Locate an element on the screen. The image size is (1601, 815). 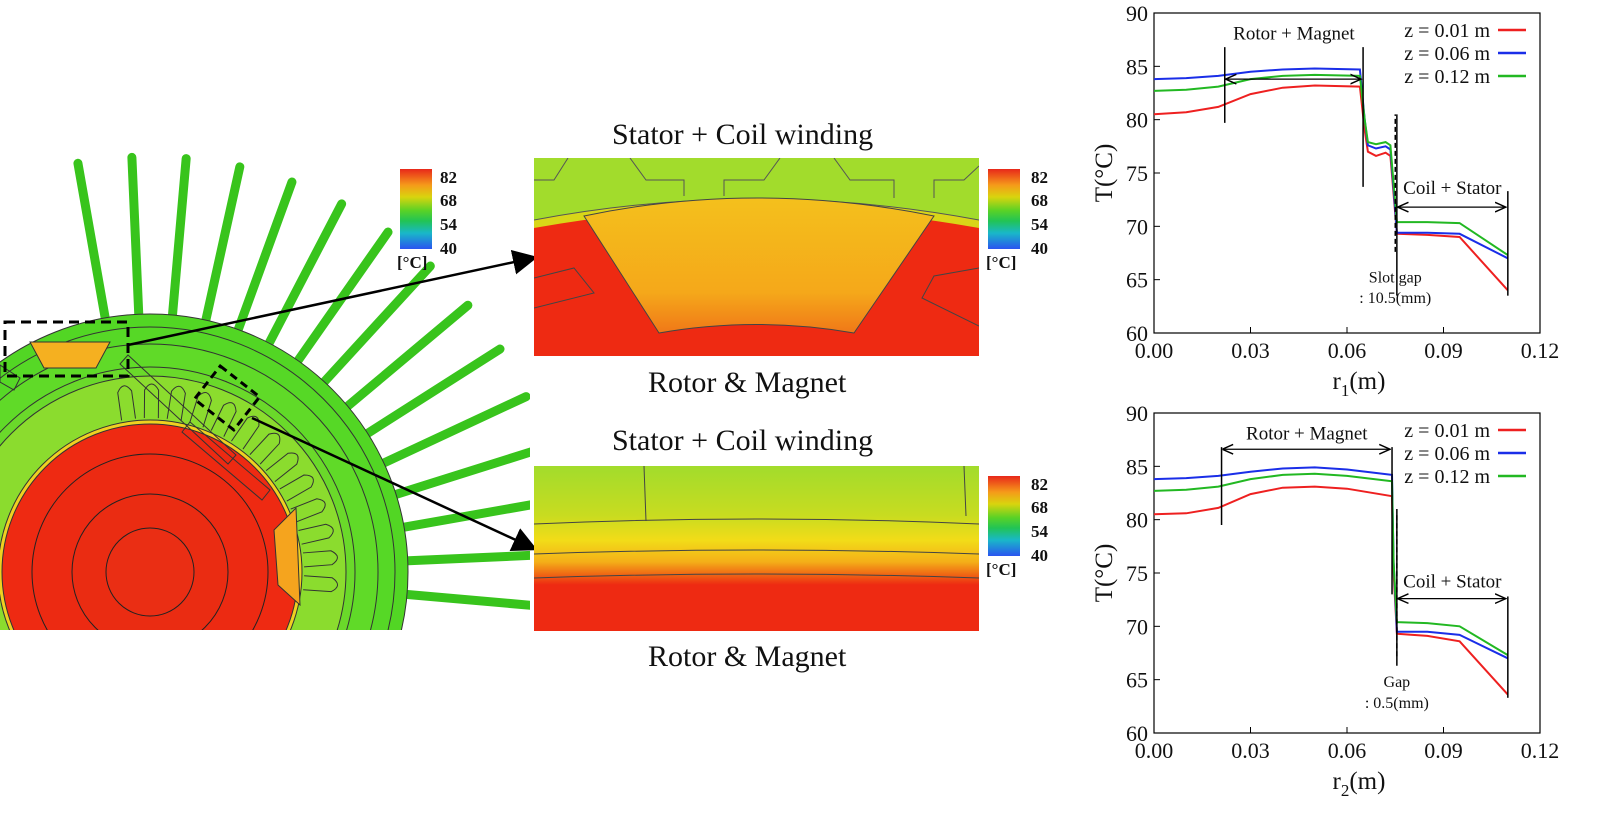
y-tick-label: 60 is located at coordinates (1137, 733).